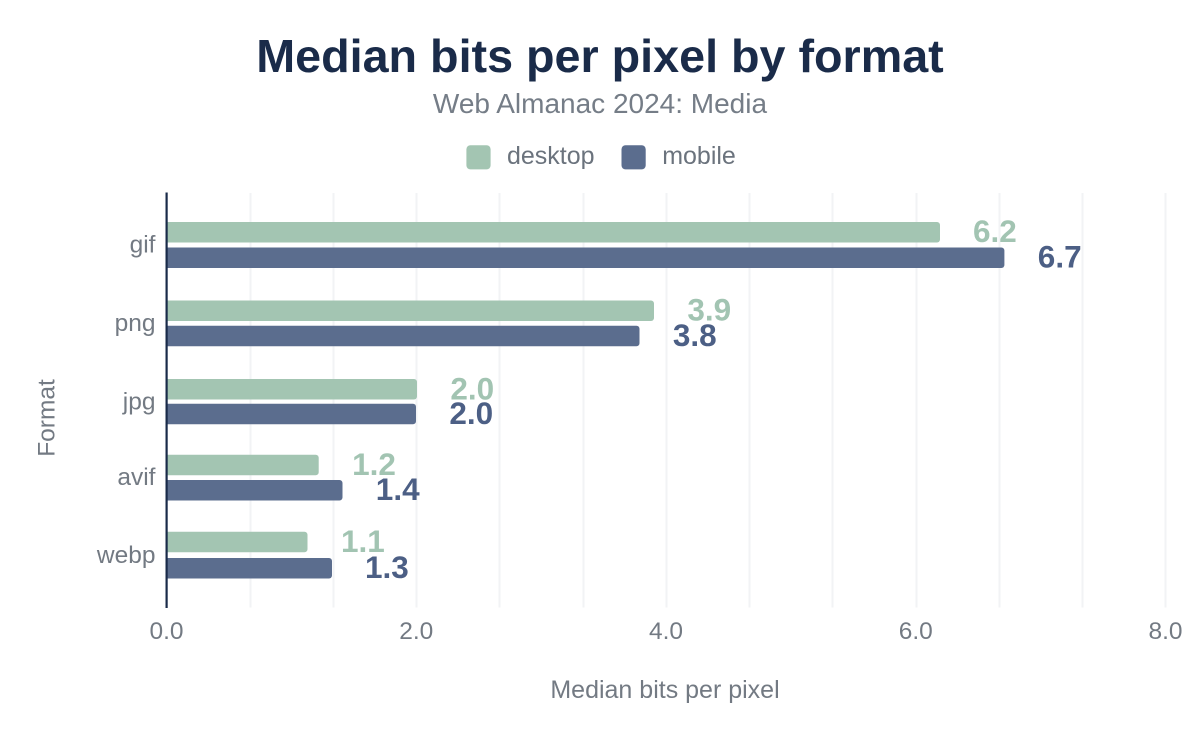 The width and height of the screenshot is (1200, 742). Describe the element at coordinates (666, 631) in the screenshot. I see `svg-text: 4.0` at that location.